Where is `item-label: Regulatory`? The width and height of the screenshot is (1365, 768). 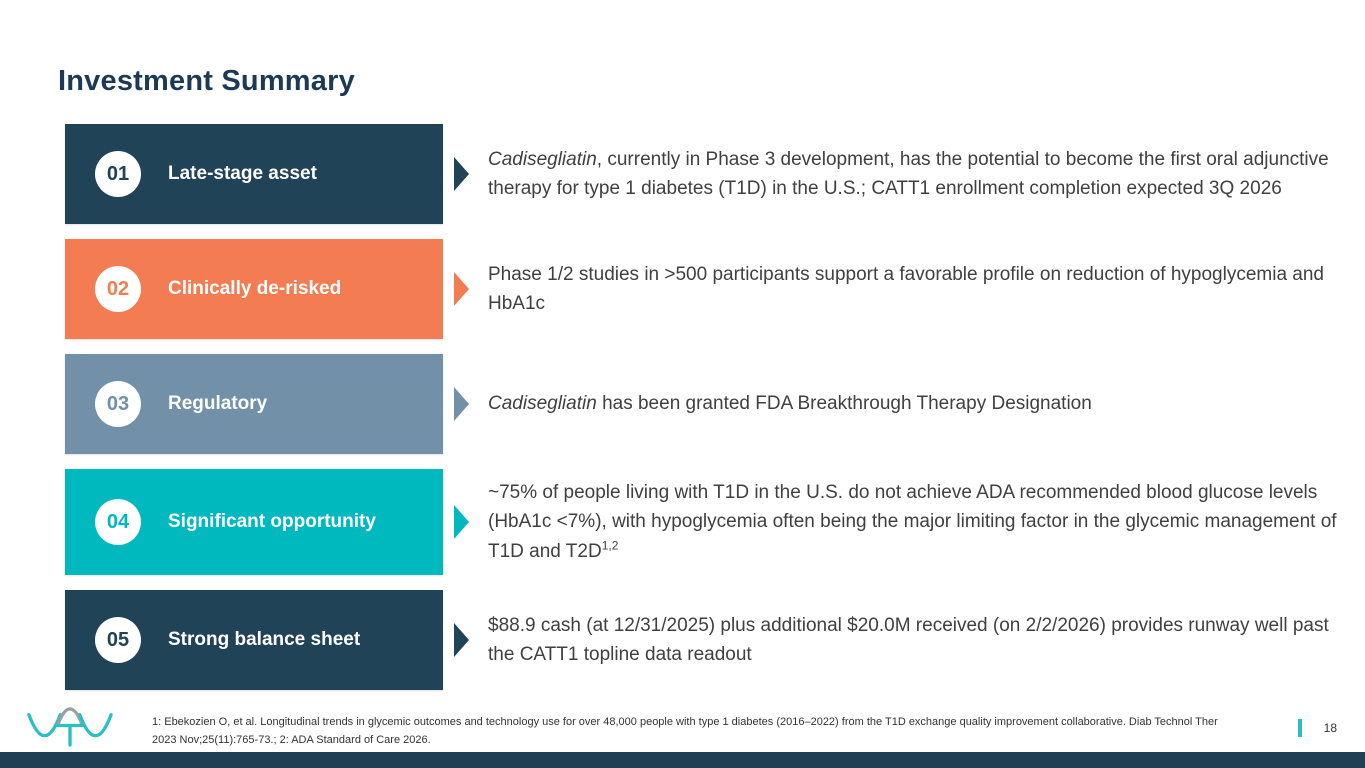 item-label: Regulatory is located at coordinates (218, 403).